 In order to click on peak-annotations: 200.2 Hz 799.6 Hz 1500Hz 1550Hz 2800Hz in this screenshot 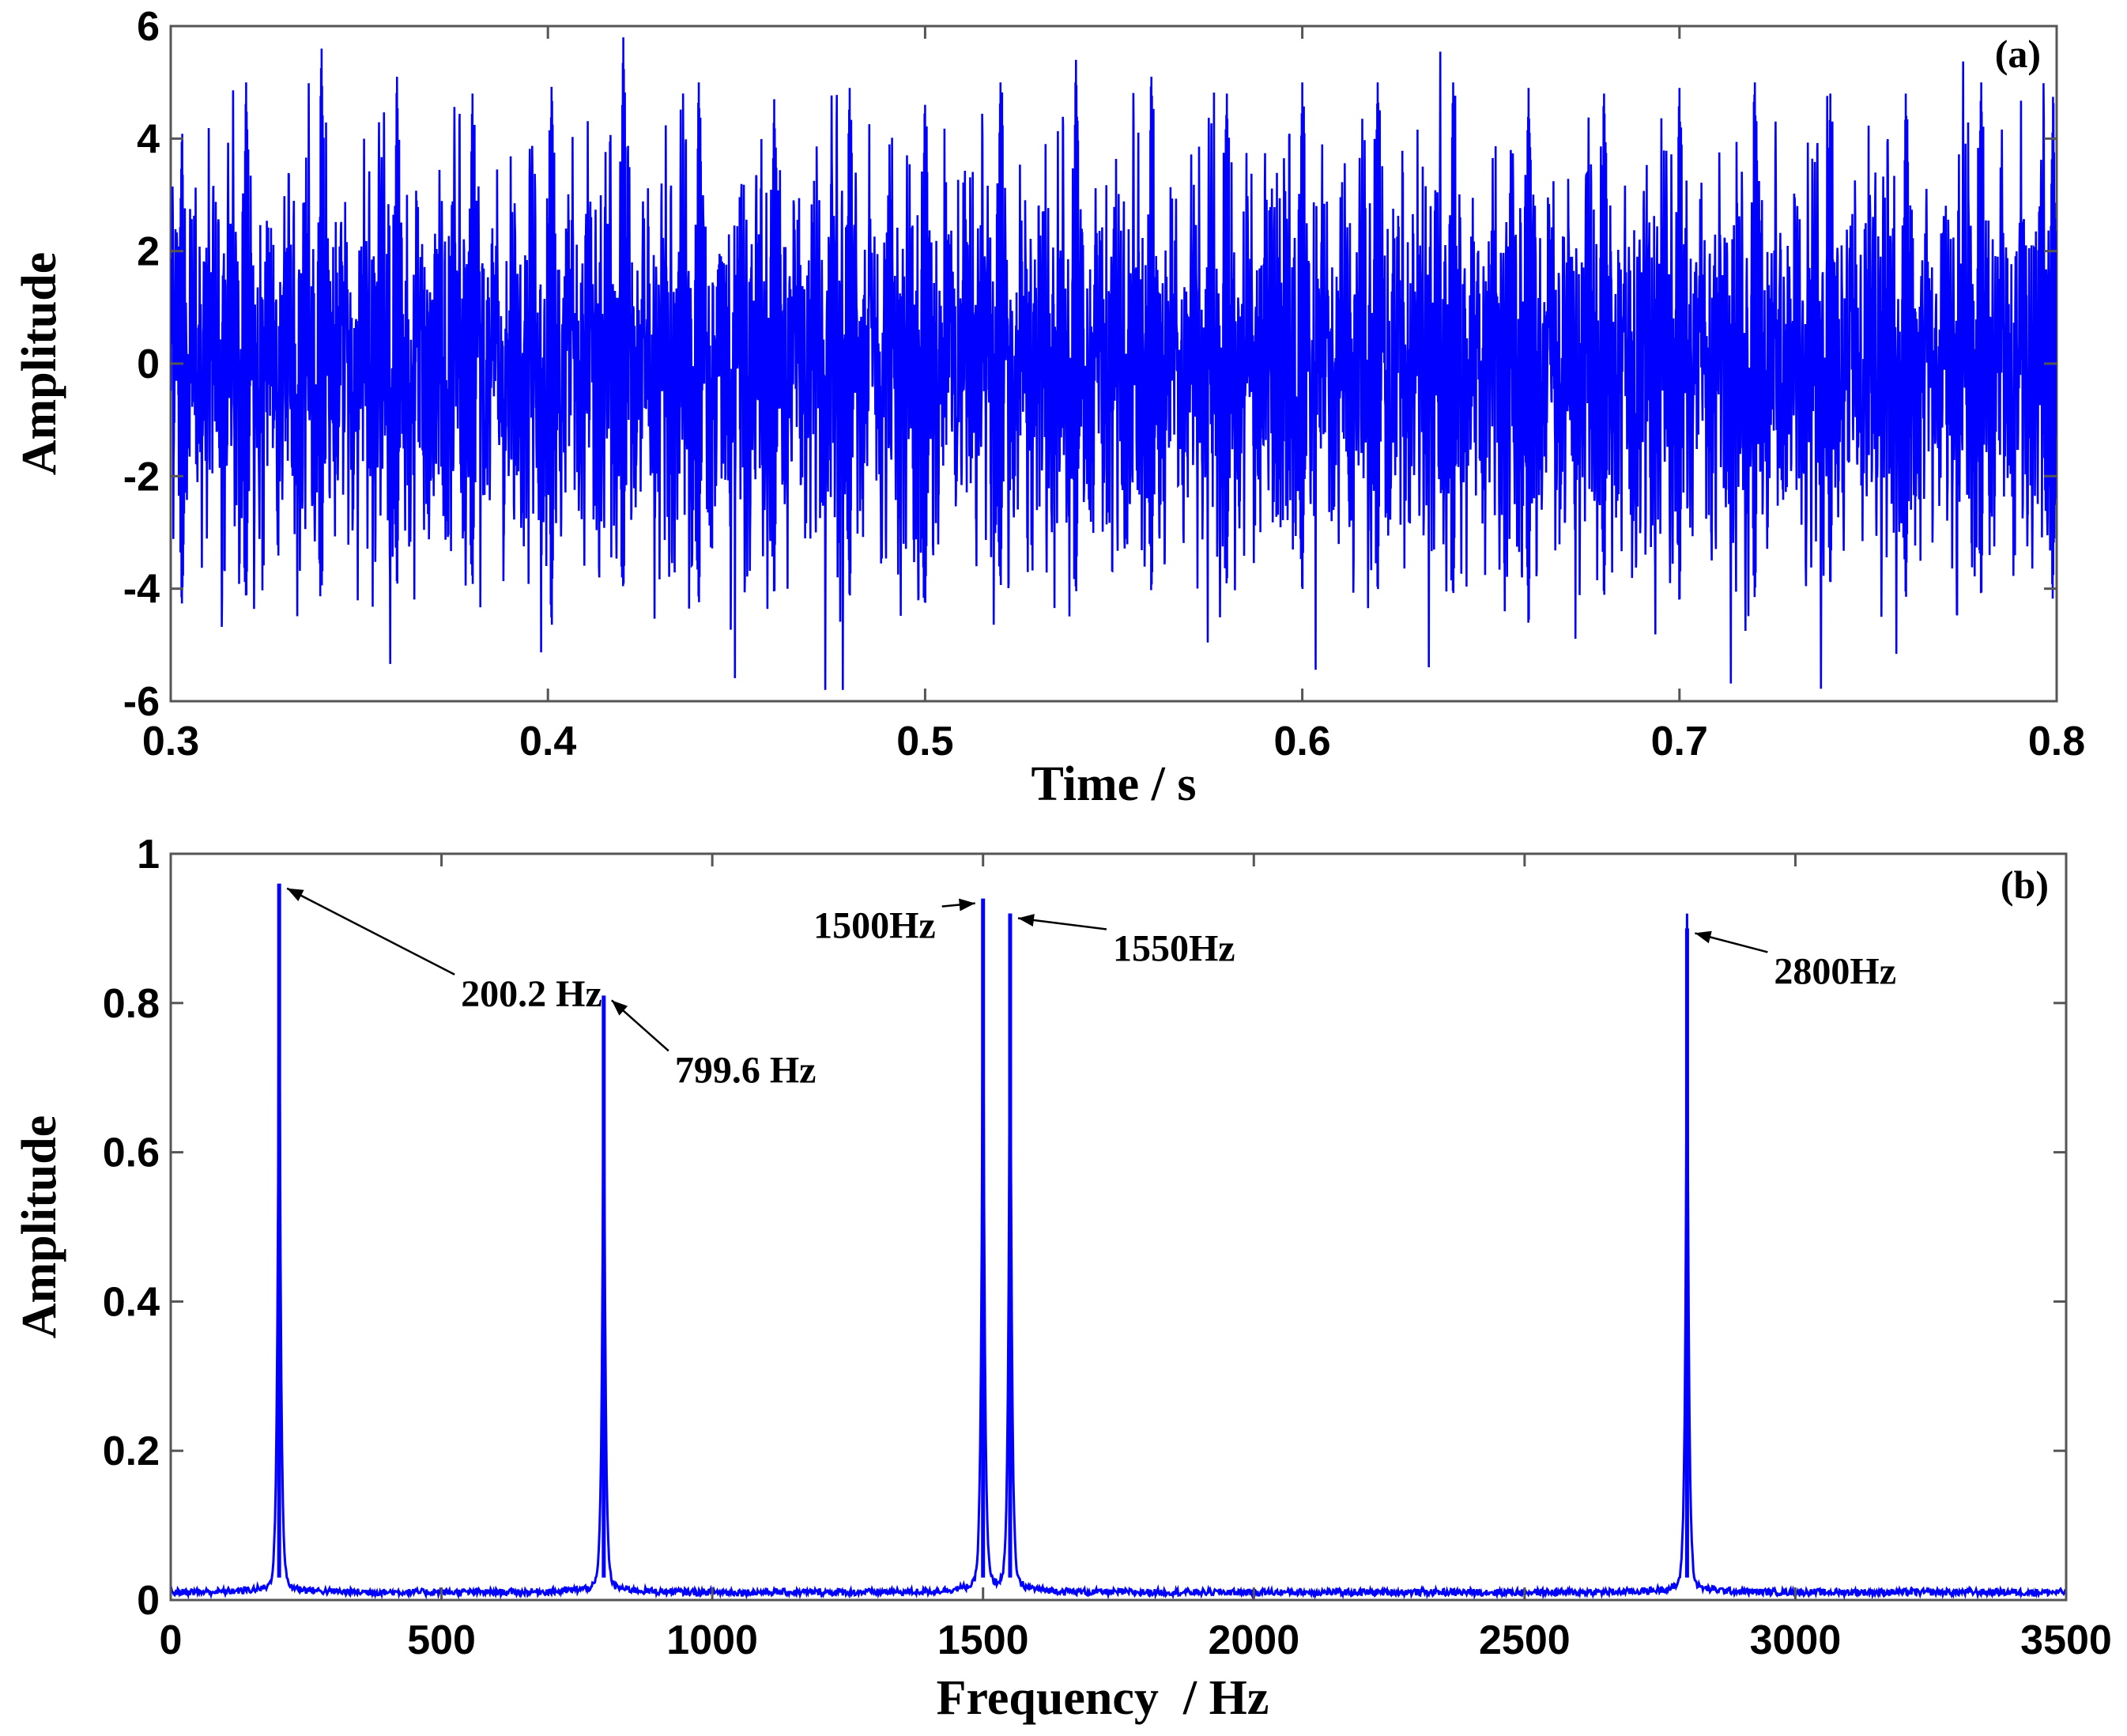, I will do `click(1091, 989)`.